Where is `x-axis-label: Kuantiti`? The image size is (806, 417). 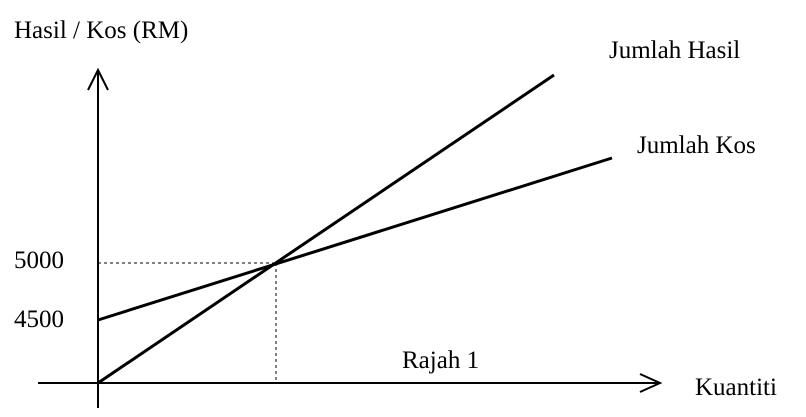
x-axis-label: Kuantiti is located at coordinates (736, 387).